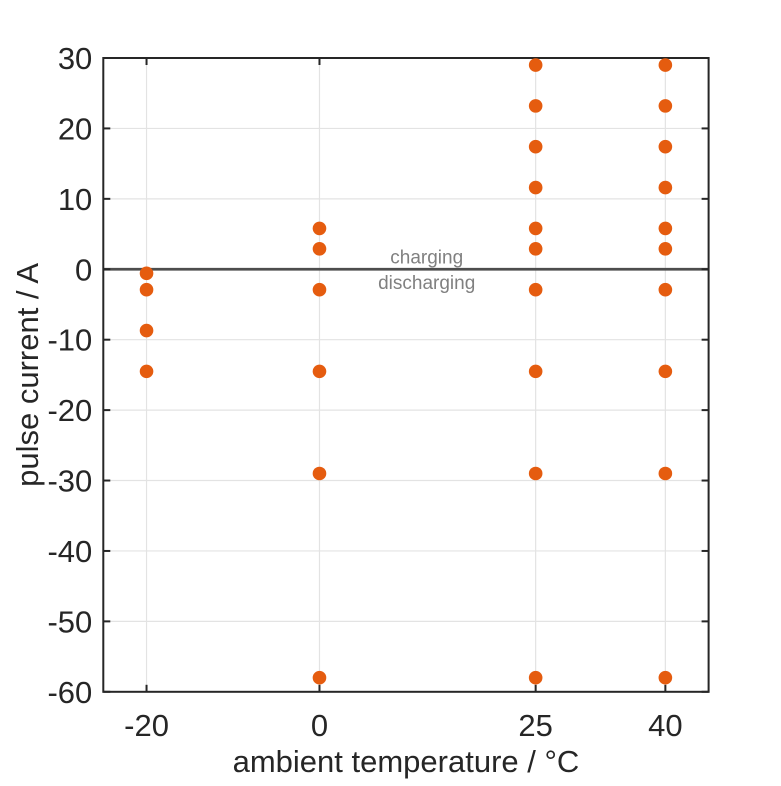 The width and height of the screenshot is (781, 786). What do you see at coordinates (75, 58) in the screenshot?
I see `y-tick-label: 30` at bounding box center [75, 58].